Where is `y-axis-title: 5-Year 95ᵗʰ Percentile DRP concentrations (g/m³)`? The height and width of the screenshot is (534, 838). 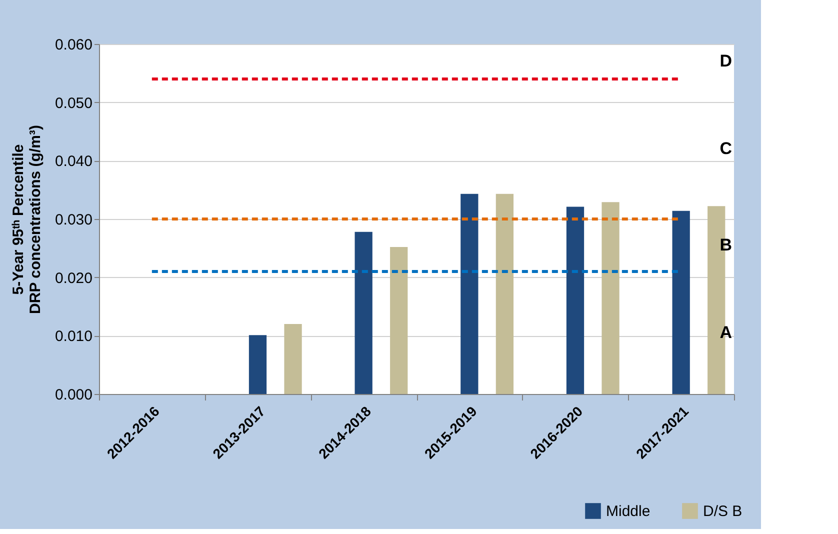
y-axis-title: 5-Year 95ᵗʰ Percentile DRP concentrations (g/m³) is located at coordinates (27, 219).